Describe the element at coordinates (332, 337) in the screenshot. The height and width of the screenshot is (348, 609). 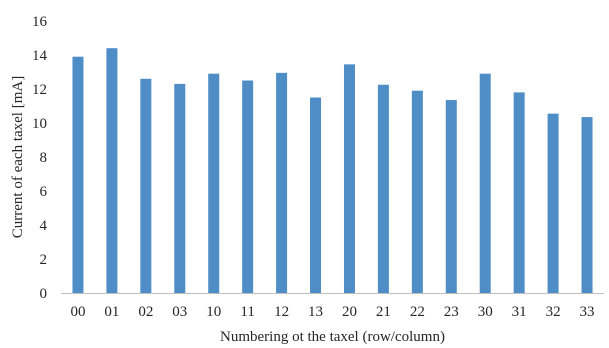
I see `x-axis-label: Numbering ot the taxel (row/column)` at that location.